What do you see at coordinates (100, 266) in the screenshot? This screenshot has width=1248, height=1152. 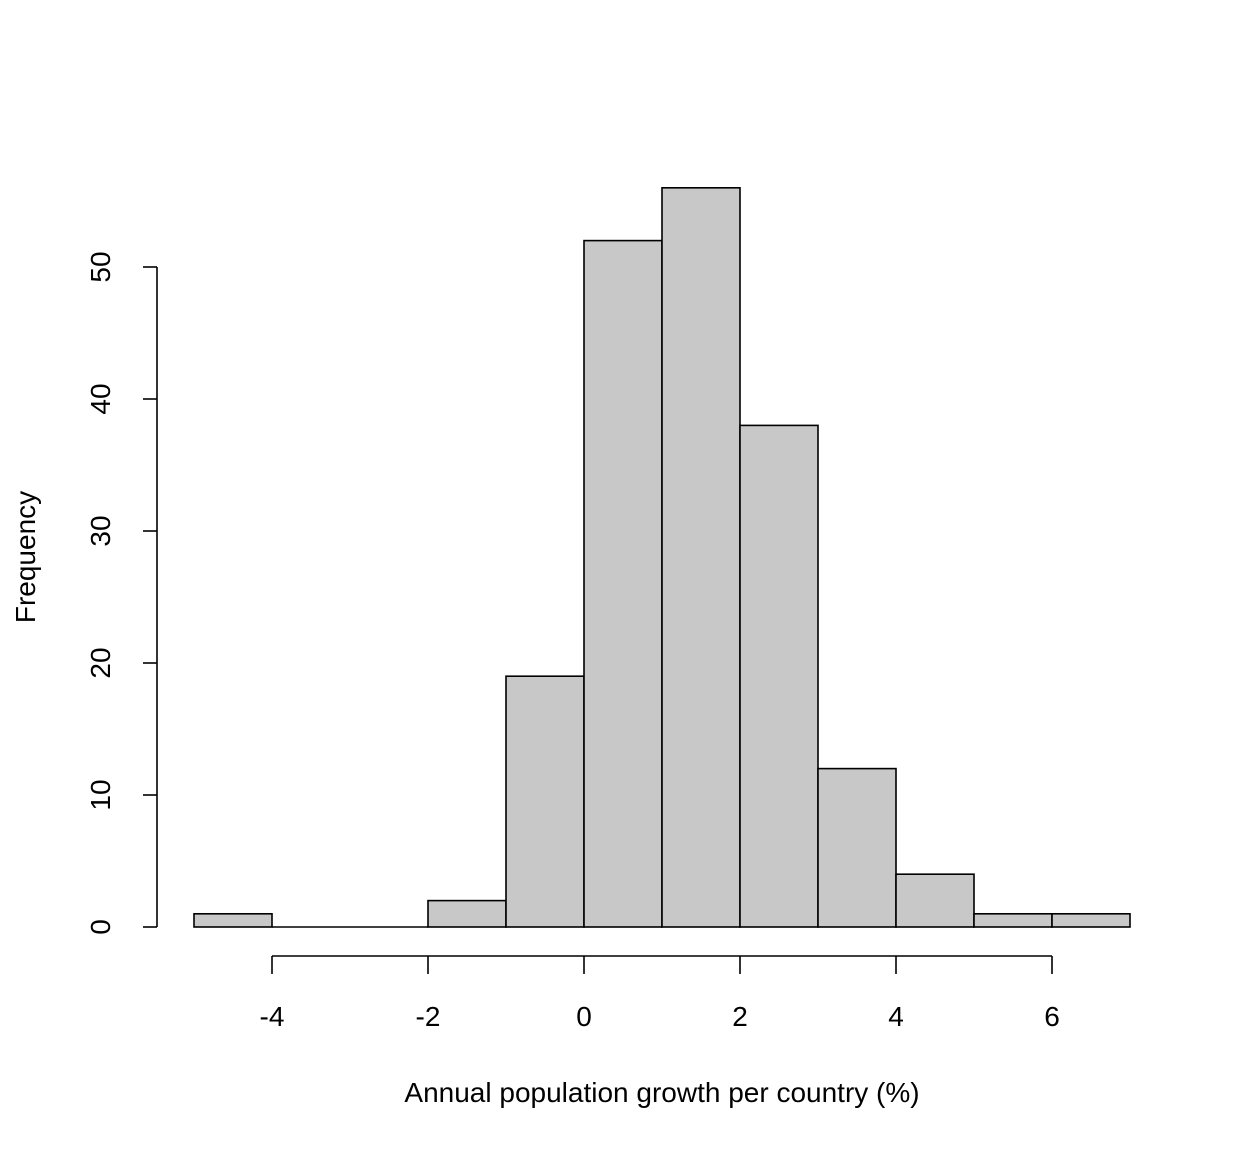 I see `y-tick-label: 50` at bounding box center [100, 266].